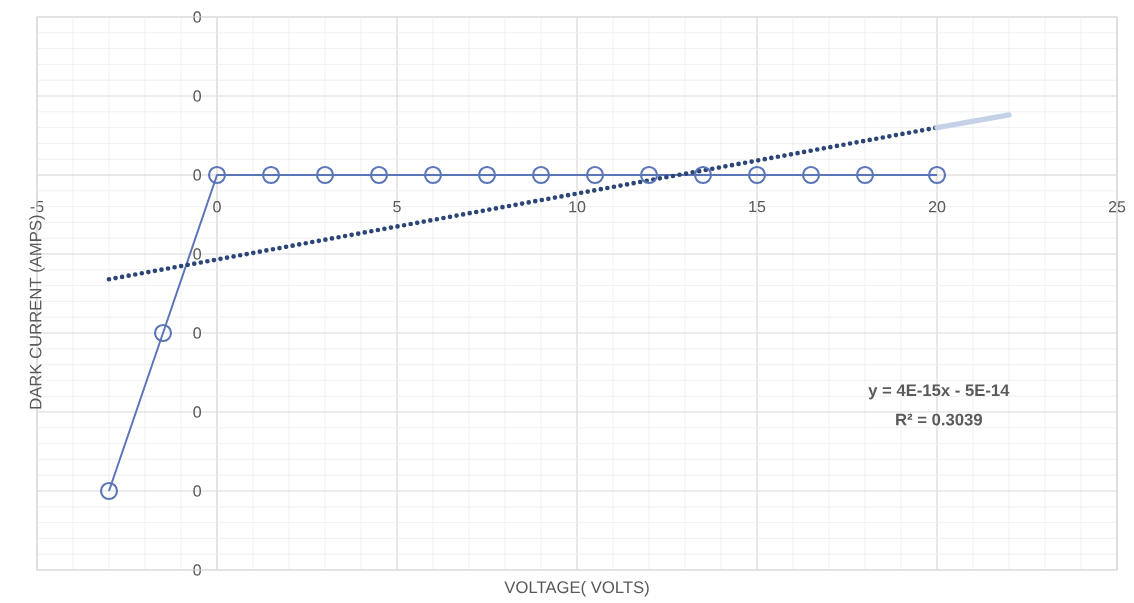 The width and height of the screenshot is (1134, 603). I want to click on x-tick-label: 15, so click(757, 207).